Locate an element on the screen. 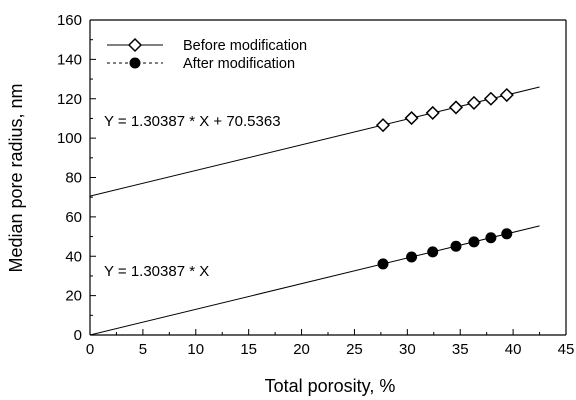 The height and width of the screenshot is (400, 576). legend-label-before: Before modification is located at coordinates (245, 46).